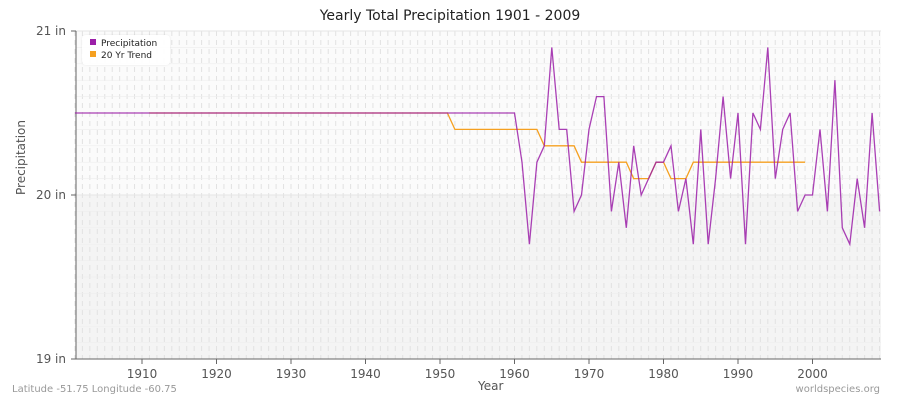 The width and height of the screenshot is (900, 400). Describe the element at coordinates (365, 374) in the screenshot. I see `svg-text: 1940` at that location.